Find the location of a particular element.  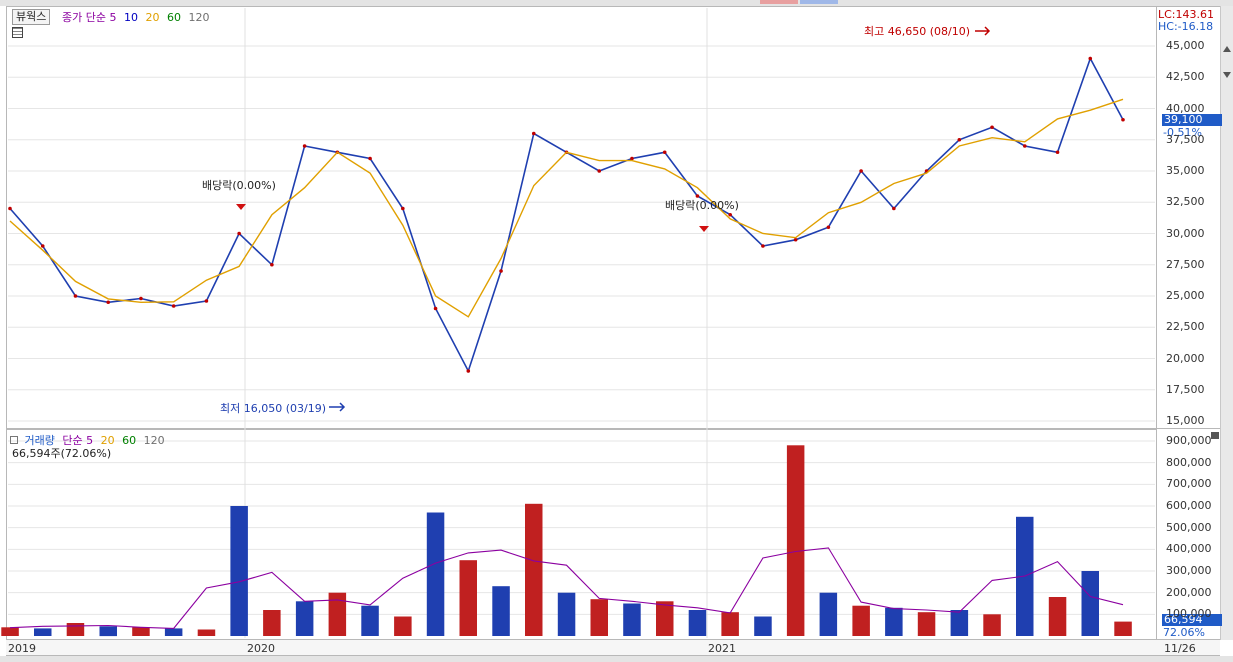

price-ma-label: 종가 단순 is located at coordinates (84, 17).